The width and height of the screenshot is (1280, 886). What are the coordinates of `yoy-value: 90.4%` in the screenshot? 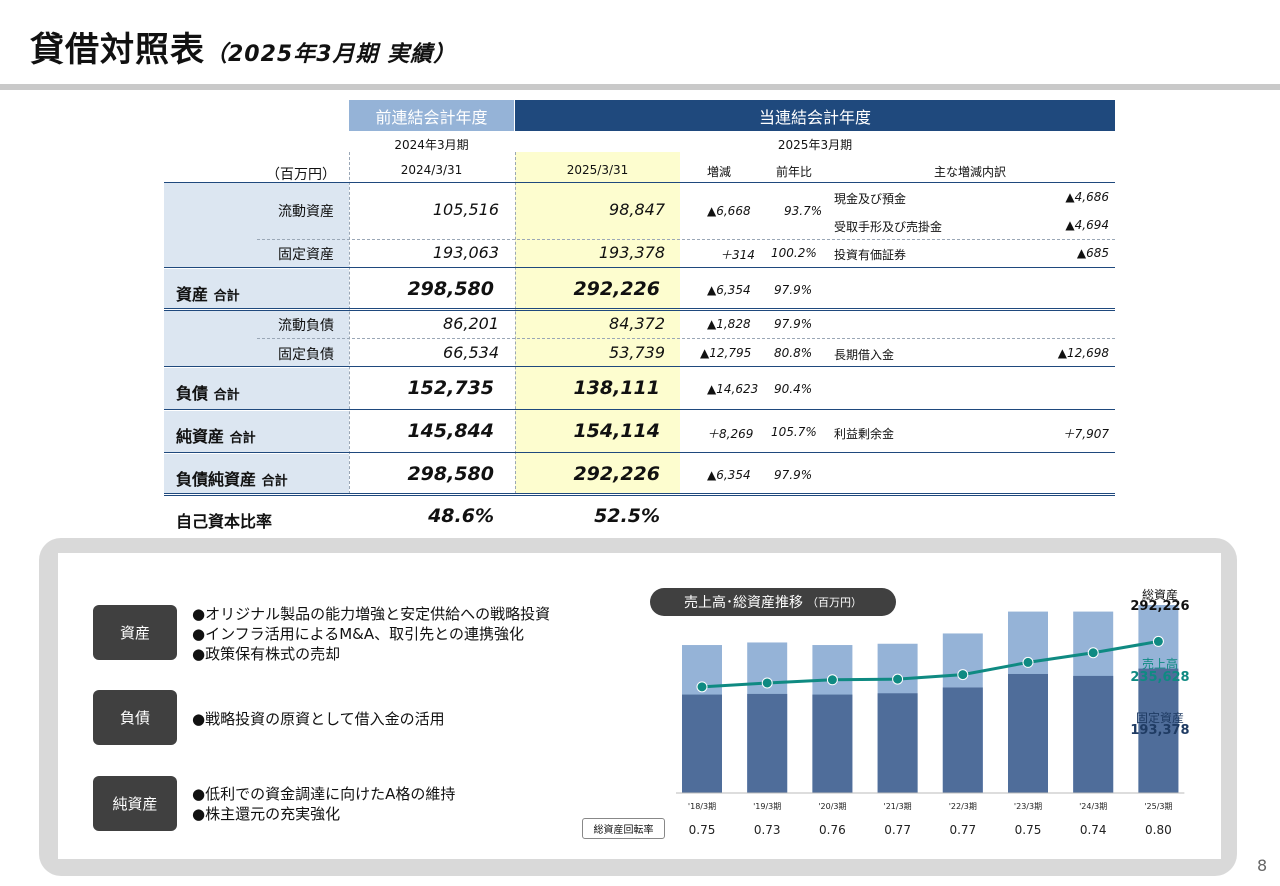 It's located at (793, 389).